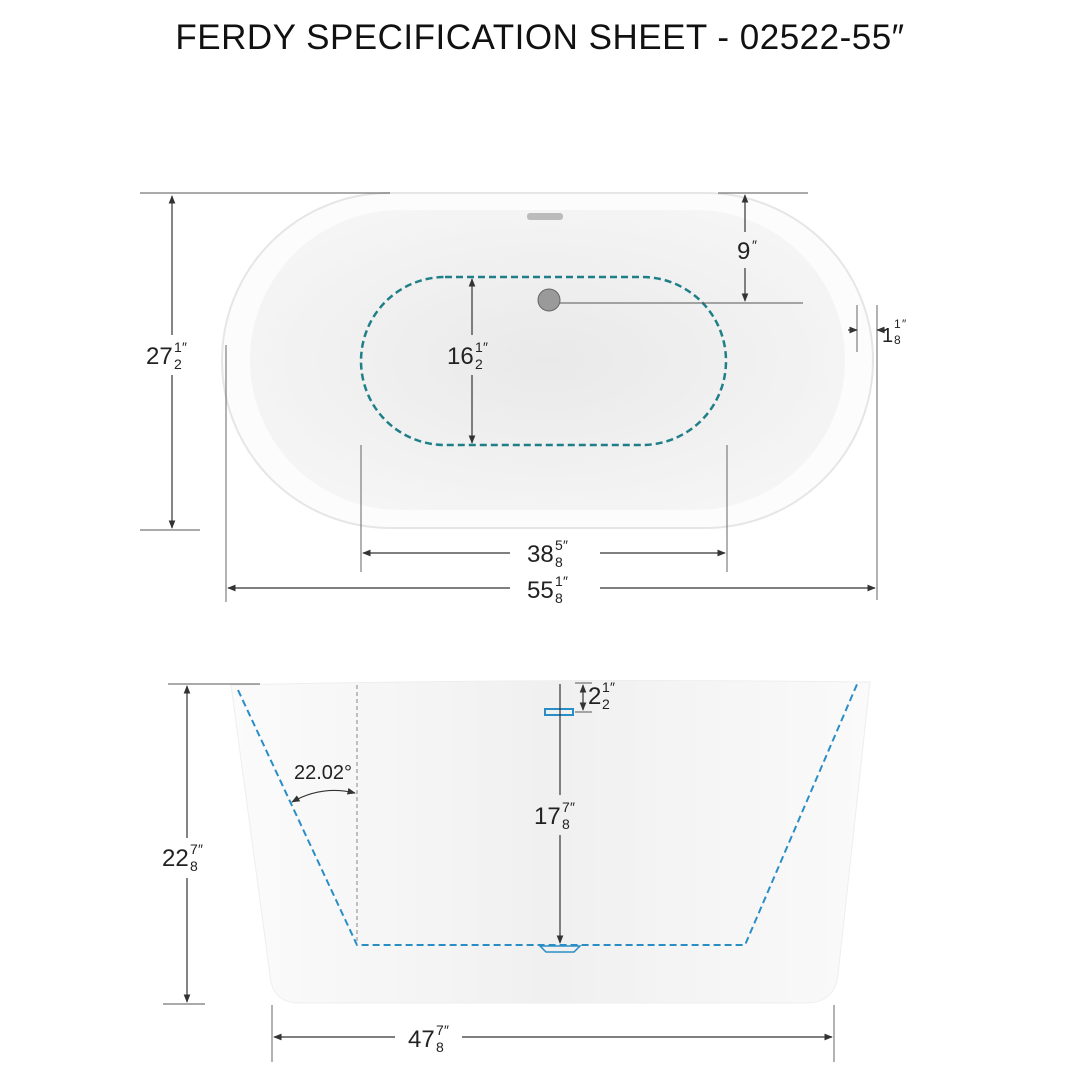 The width and height of the screenshot is (1080, 1080). What do you see at coordinates (540, 37) in the screenshot?
I see `page-title: FERDY SPECIFICATION SHEET - 02522-55″` at bounding box center [540, 37].